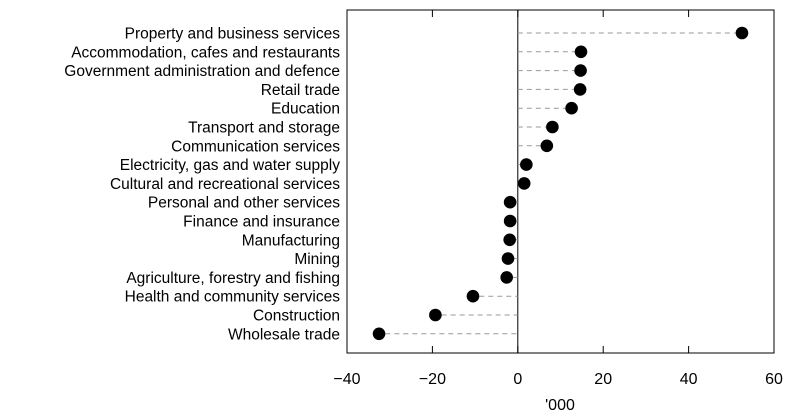 This screenshot has height=418, width=796. I want to click on category-label: Mining, so click(317, 259).